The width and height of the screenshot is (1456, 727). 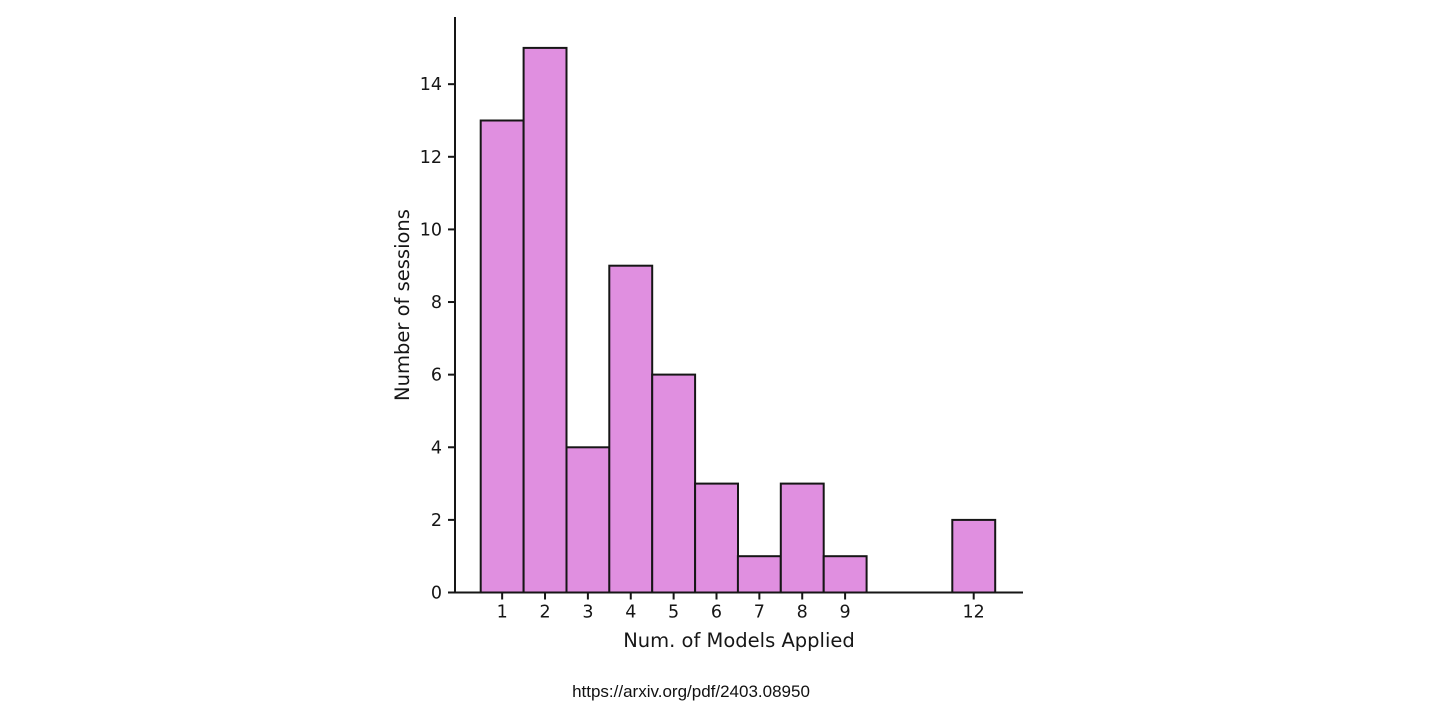 I want to click on source-url: https://arxiv.org/pdf/2403.08950, so click(x=691, y=691).